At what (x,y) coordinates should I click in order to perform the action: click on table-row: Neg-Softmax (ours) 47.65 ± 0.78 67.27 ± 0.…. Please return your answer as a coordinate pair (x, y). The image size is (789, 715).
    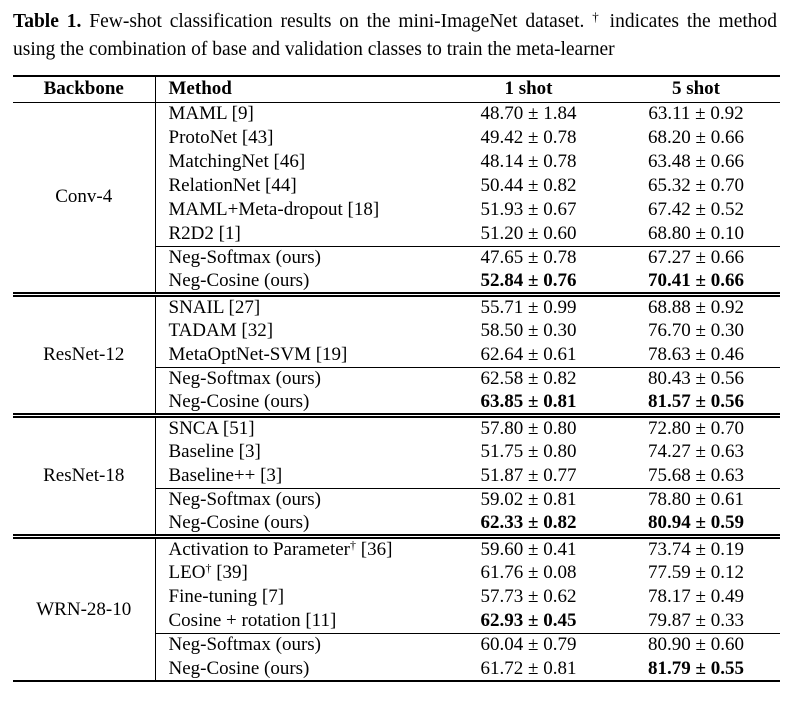
    Looking at the image, I should click on (396, 257).